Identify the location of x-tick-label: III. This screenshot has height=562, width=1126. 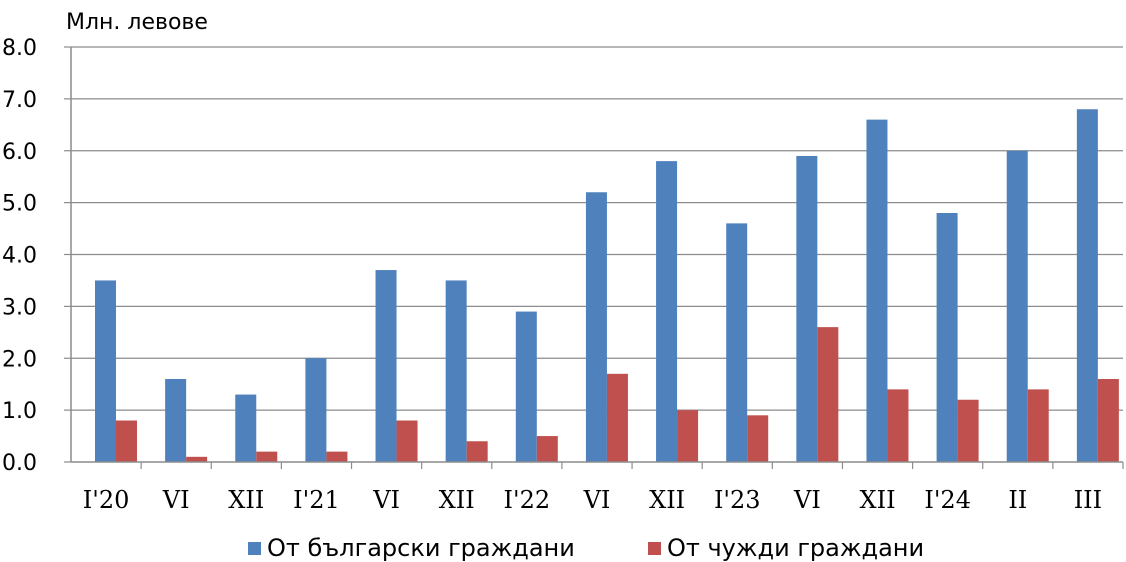
(1088, 500).